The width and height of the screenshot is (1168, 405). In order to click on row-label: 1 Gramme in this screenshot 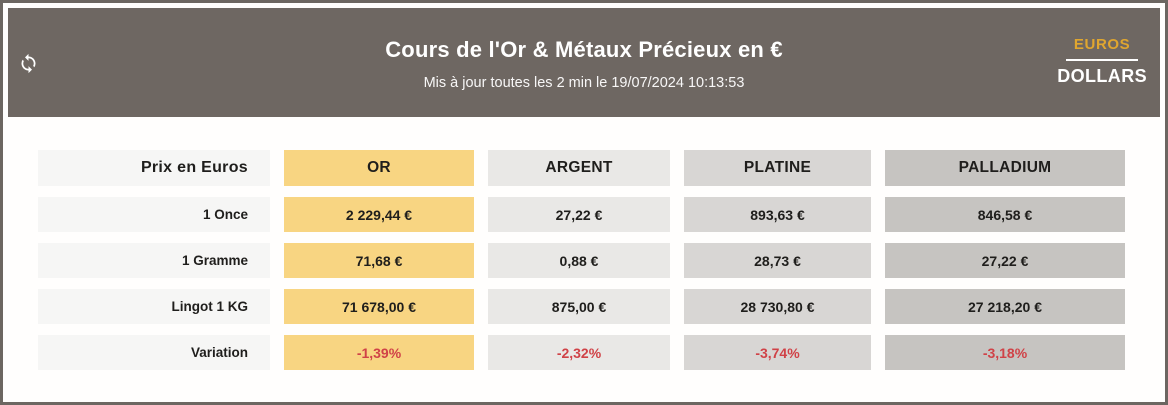, I will do `click(154, 260)`.